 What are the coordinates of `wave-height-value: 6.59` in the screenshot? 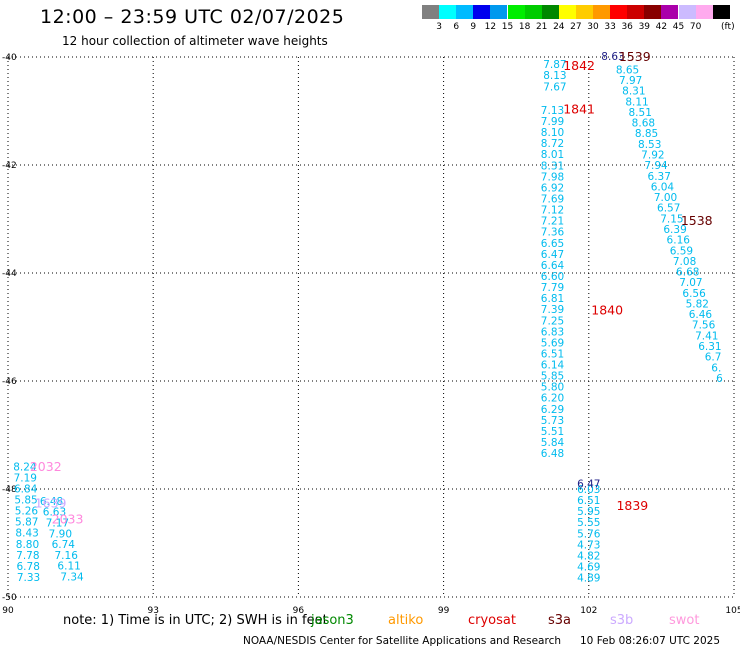 It's located at (681, 251).